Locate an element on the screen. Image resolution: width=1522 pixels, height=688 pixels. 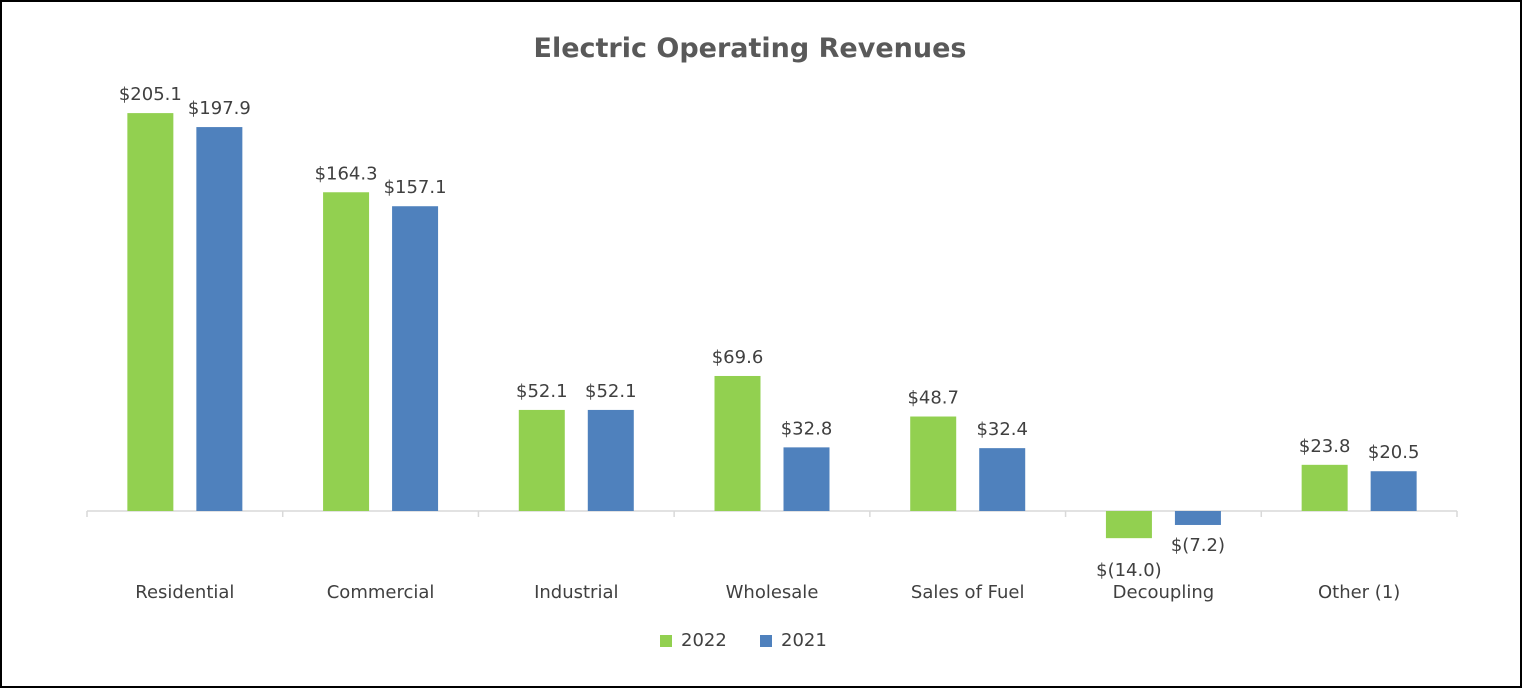
legend-label: 2022 is located at coordinates (704, 640).